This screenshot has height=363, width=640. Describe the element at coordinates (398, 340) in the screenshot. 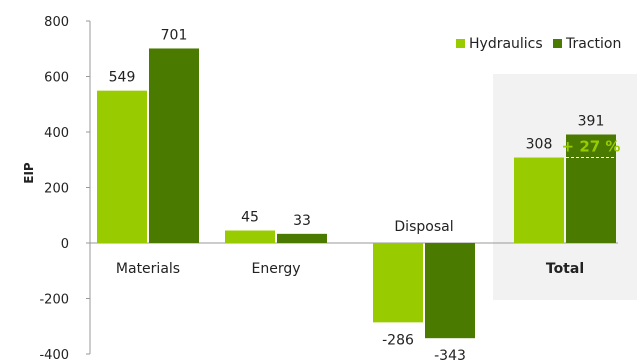

I see `value-label: -286` at that location.